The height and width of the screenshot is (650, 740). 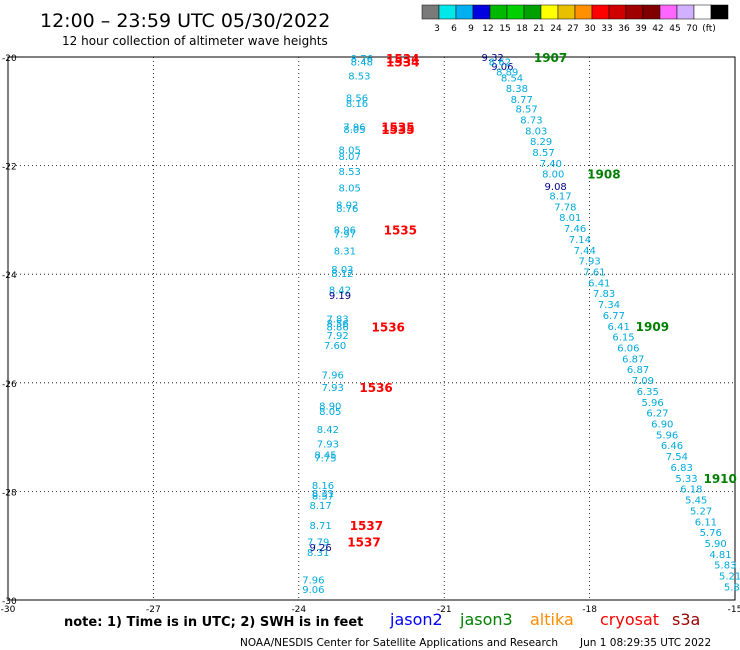 I want to click on x-tick-label: -27, so click(x=153, y=610).